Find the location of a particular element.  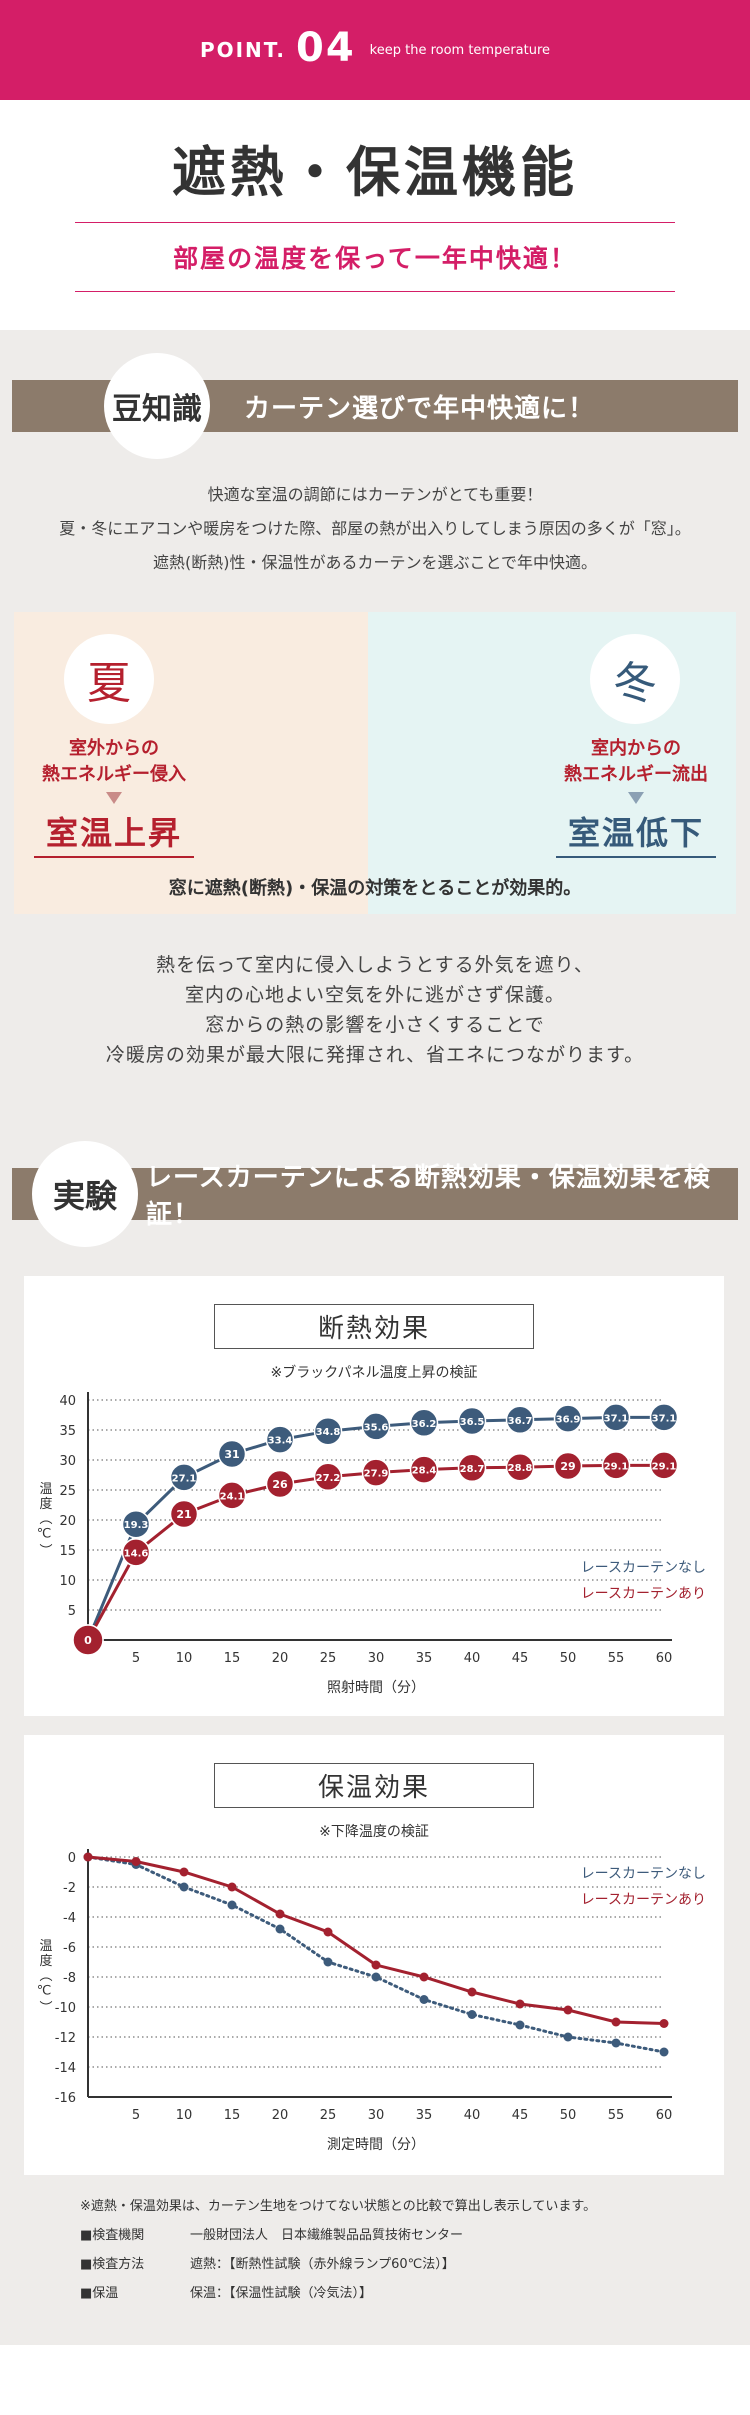

tip-banner-text: カーテン選びで年中快適に！ is located at coordinates (420, 408).